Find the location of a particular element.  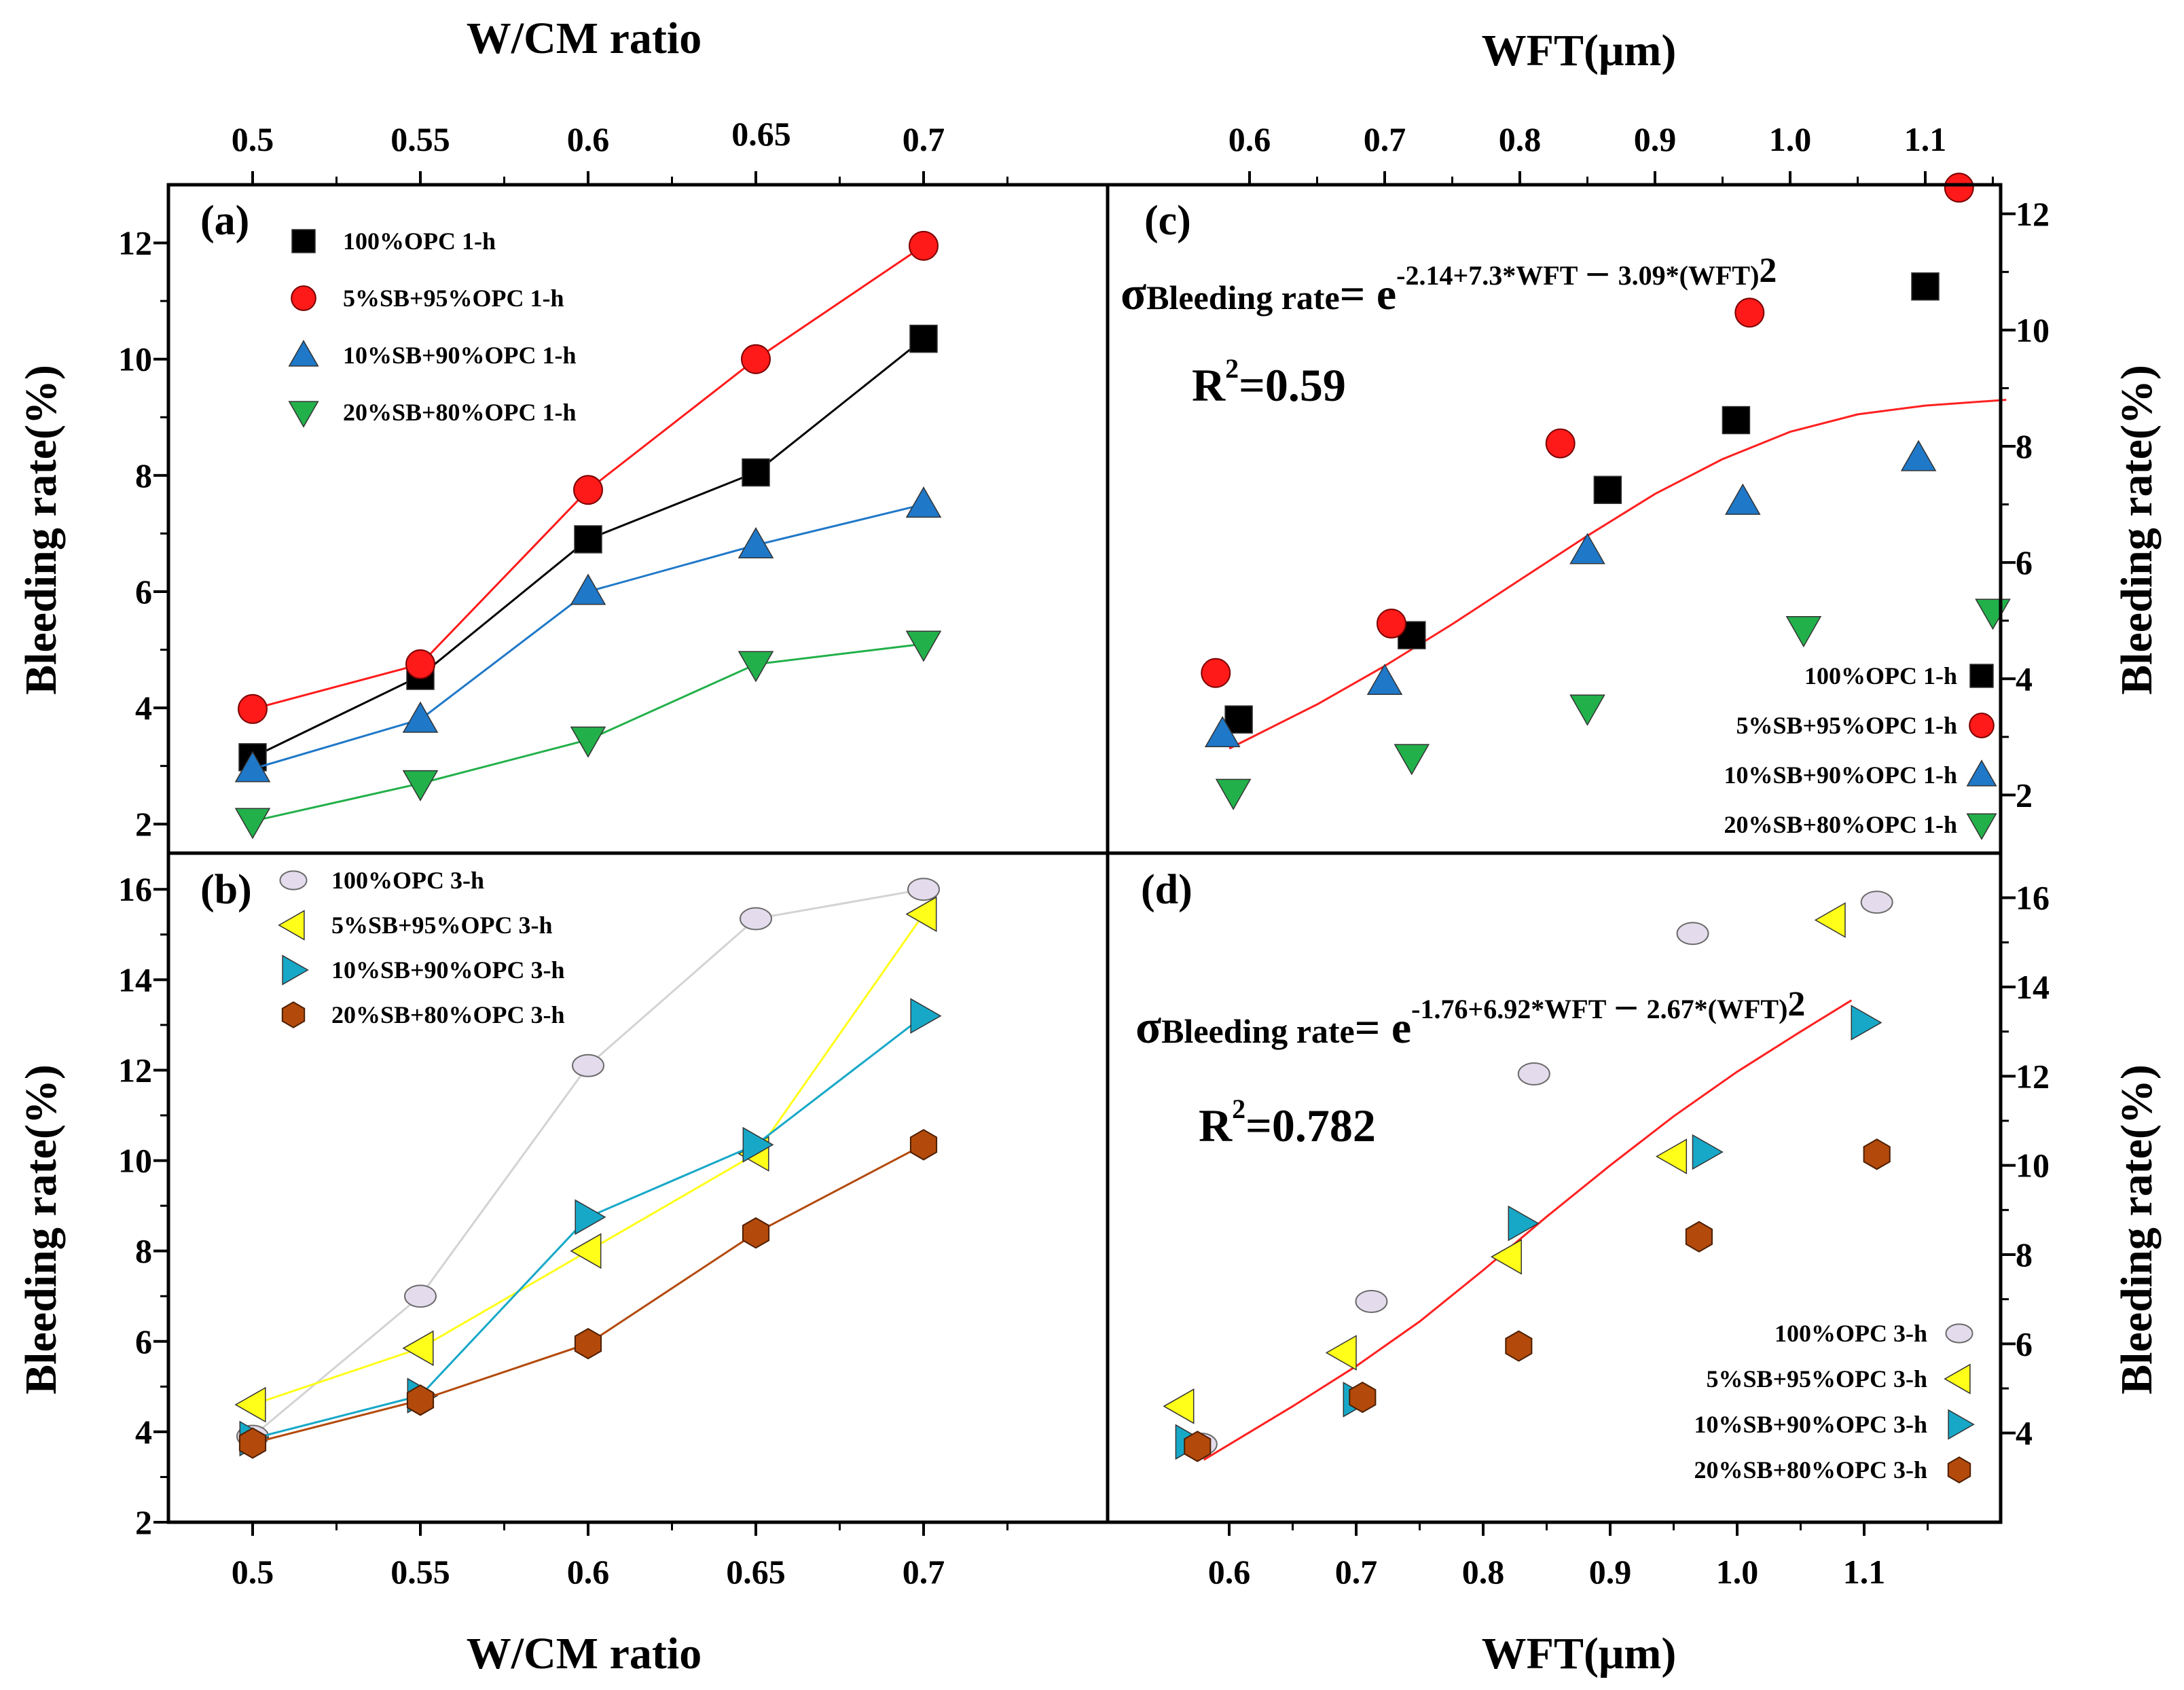

panel-d-legend-marker is located at coordinates (1958, 1379).